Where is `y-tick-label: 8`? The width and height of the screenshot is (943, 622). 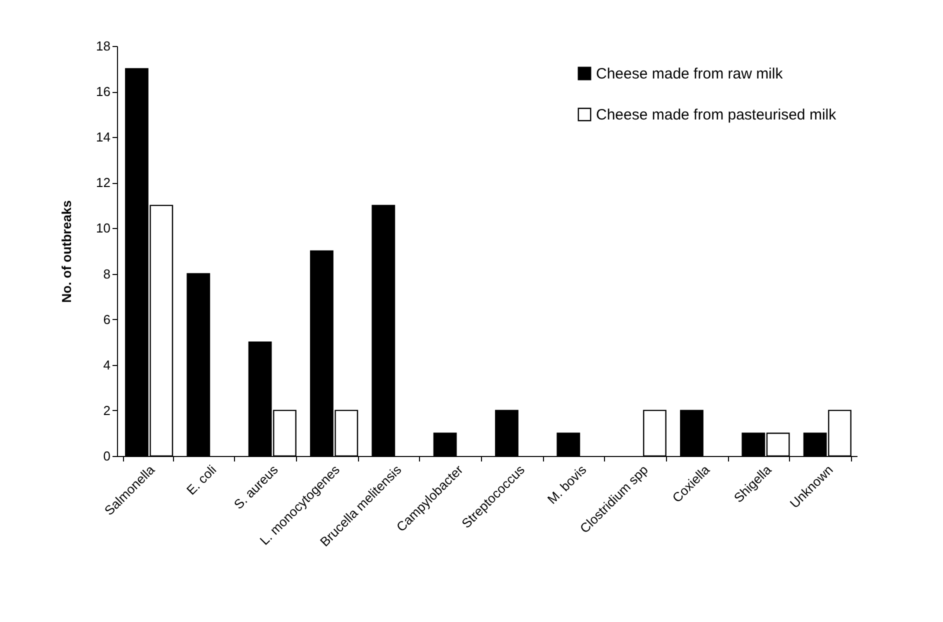 y-tick-label: 8 is located at coordinates (106, 274).